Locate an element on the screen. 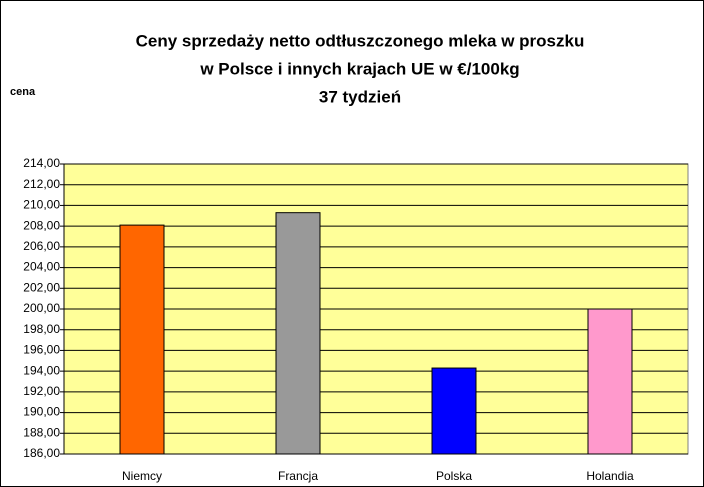 Image resolution: width=704 pixels, height=487 pixels. y-tick-label: 206,00 is located at coordinates (41, 246).